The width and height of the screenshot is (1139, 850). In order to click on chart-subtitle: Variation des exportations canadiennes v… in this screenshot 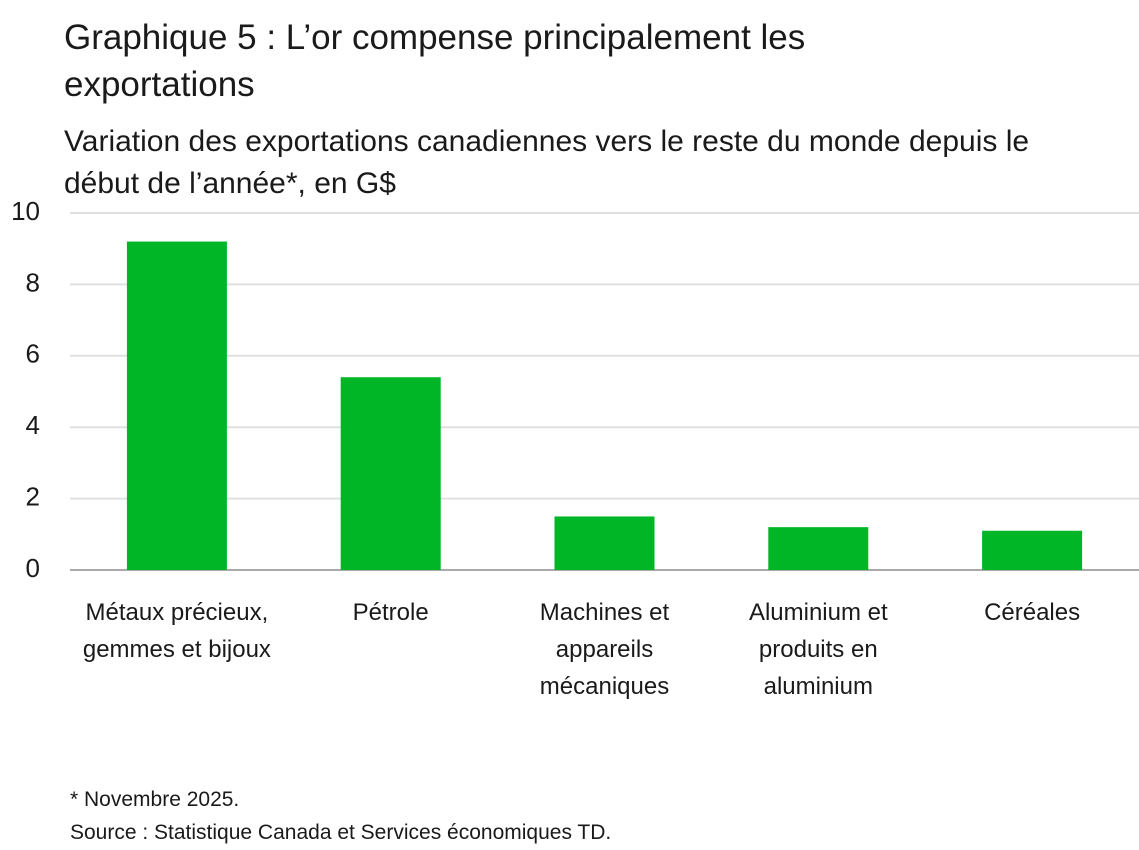, I will do `click(547, 162)`.